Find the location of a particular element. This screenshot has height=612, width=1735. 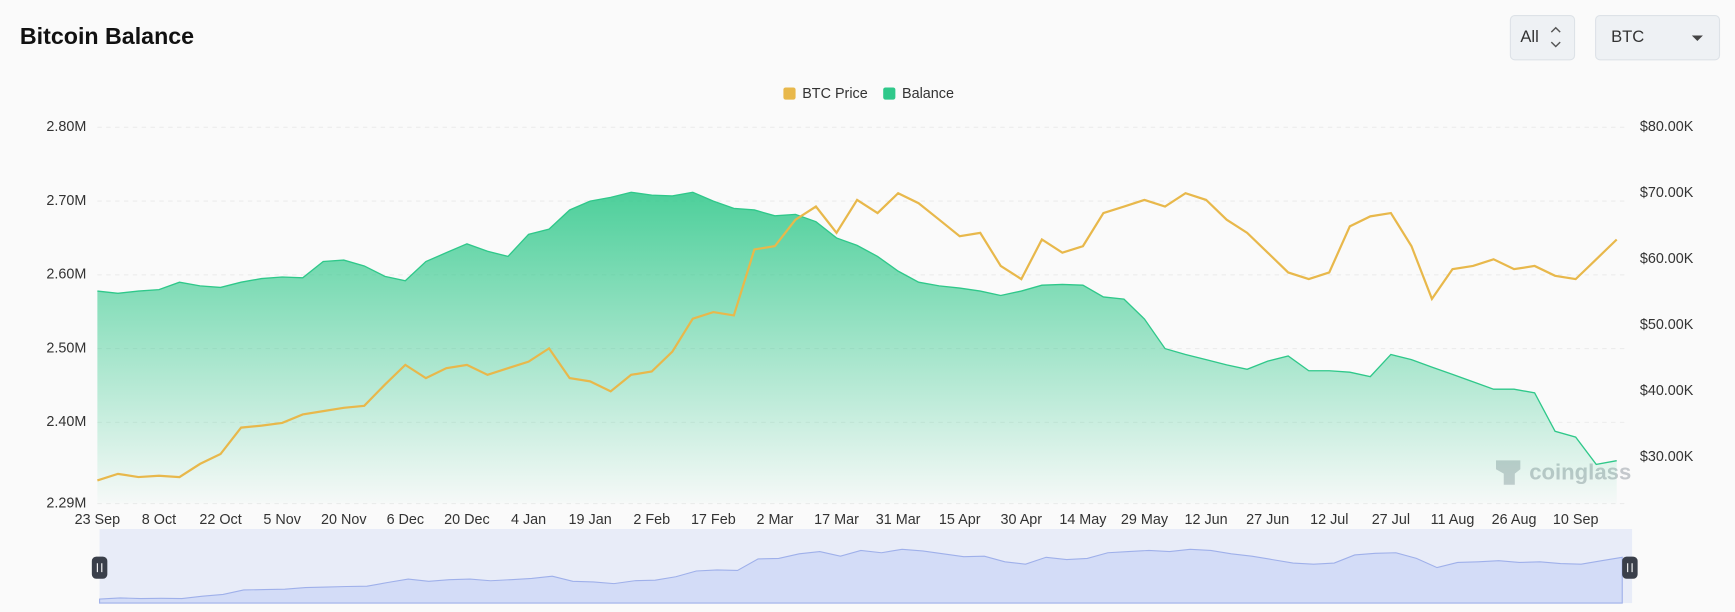

y-tick-label: 2.60M is located at coordinates (66, 275).